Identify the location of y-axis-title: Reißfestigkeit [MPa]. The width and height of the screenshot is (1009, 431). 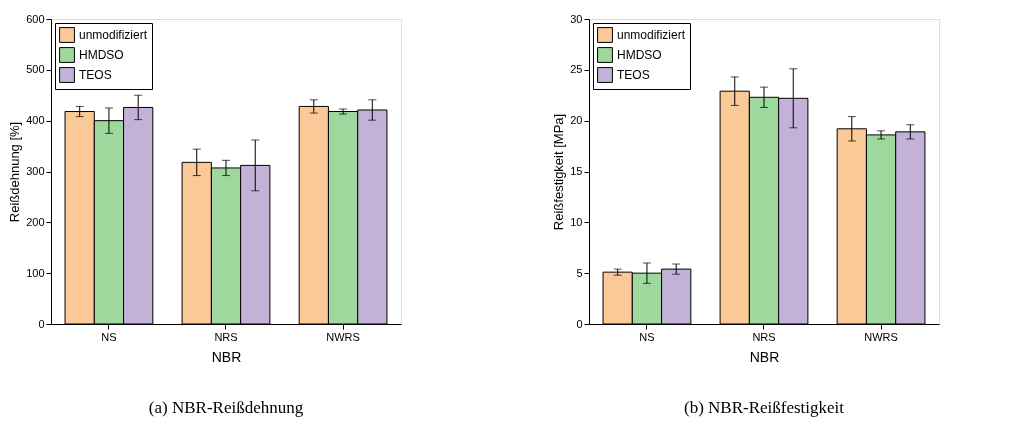
(559, 172).